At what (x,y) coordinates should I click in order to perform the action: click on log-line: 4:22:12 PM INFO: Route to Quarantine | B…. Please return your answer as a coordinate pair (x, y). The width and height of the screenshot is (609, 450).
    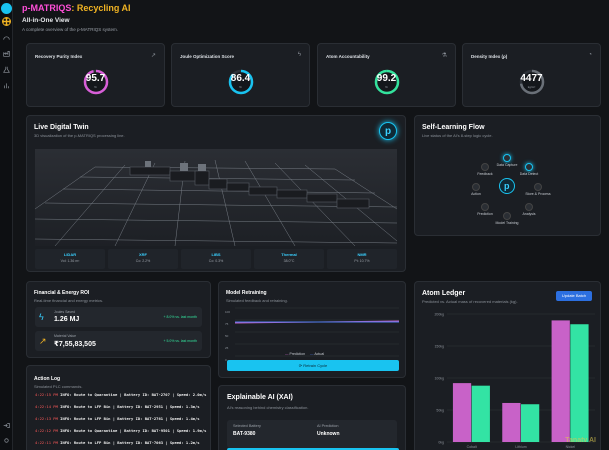
    Looking at the image, I should click on (120, 430).